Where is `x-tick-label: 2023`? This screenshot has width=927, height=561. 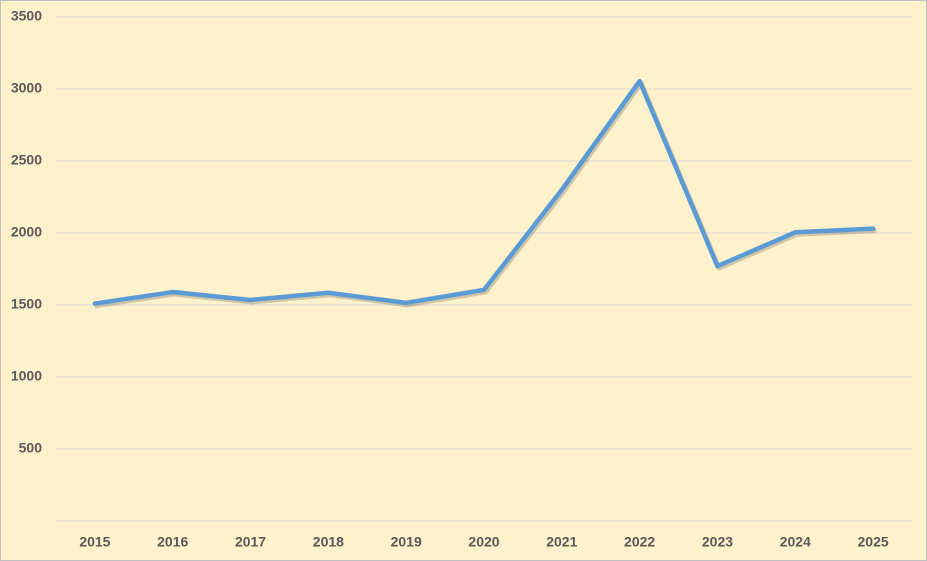 x-tick-label: 2023 is located at coordinates (717, 542).